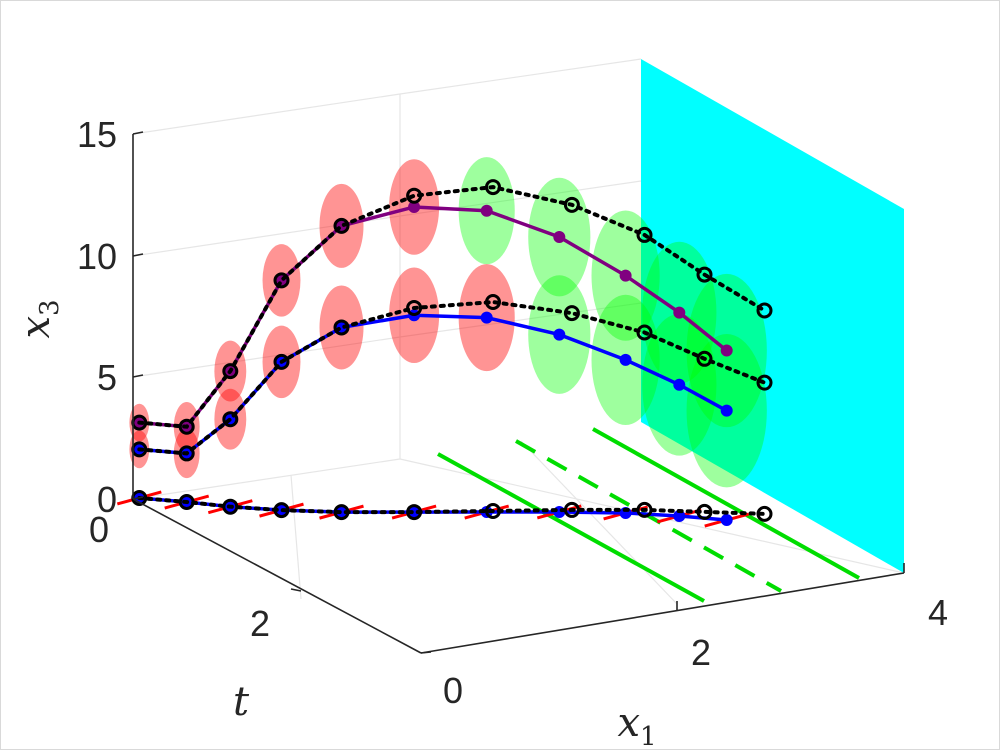 The image size is (1000, 751). I want to click on x3-tick-labels: 15 10 5 0, so click(97, 317).